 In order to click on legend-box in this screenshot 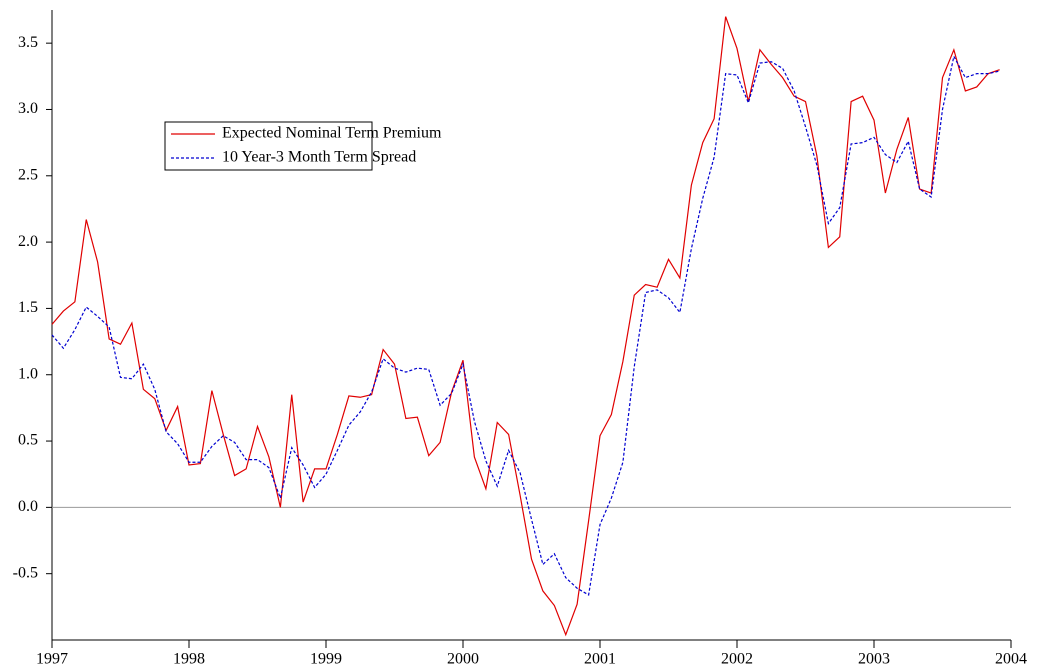, I will do `click(268, 146)`.